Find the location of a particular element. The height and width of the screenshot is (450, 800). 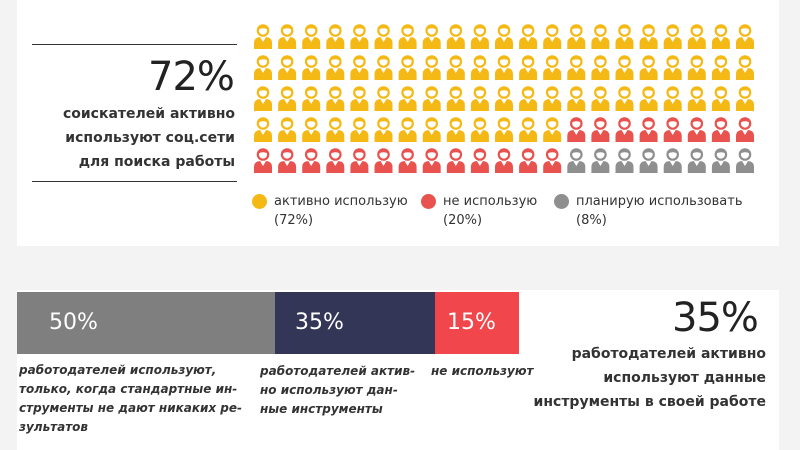

top-caption-line: используют соц.сети is located at coordinates (150, 138).